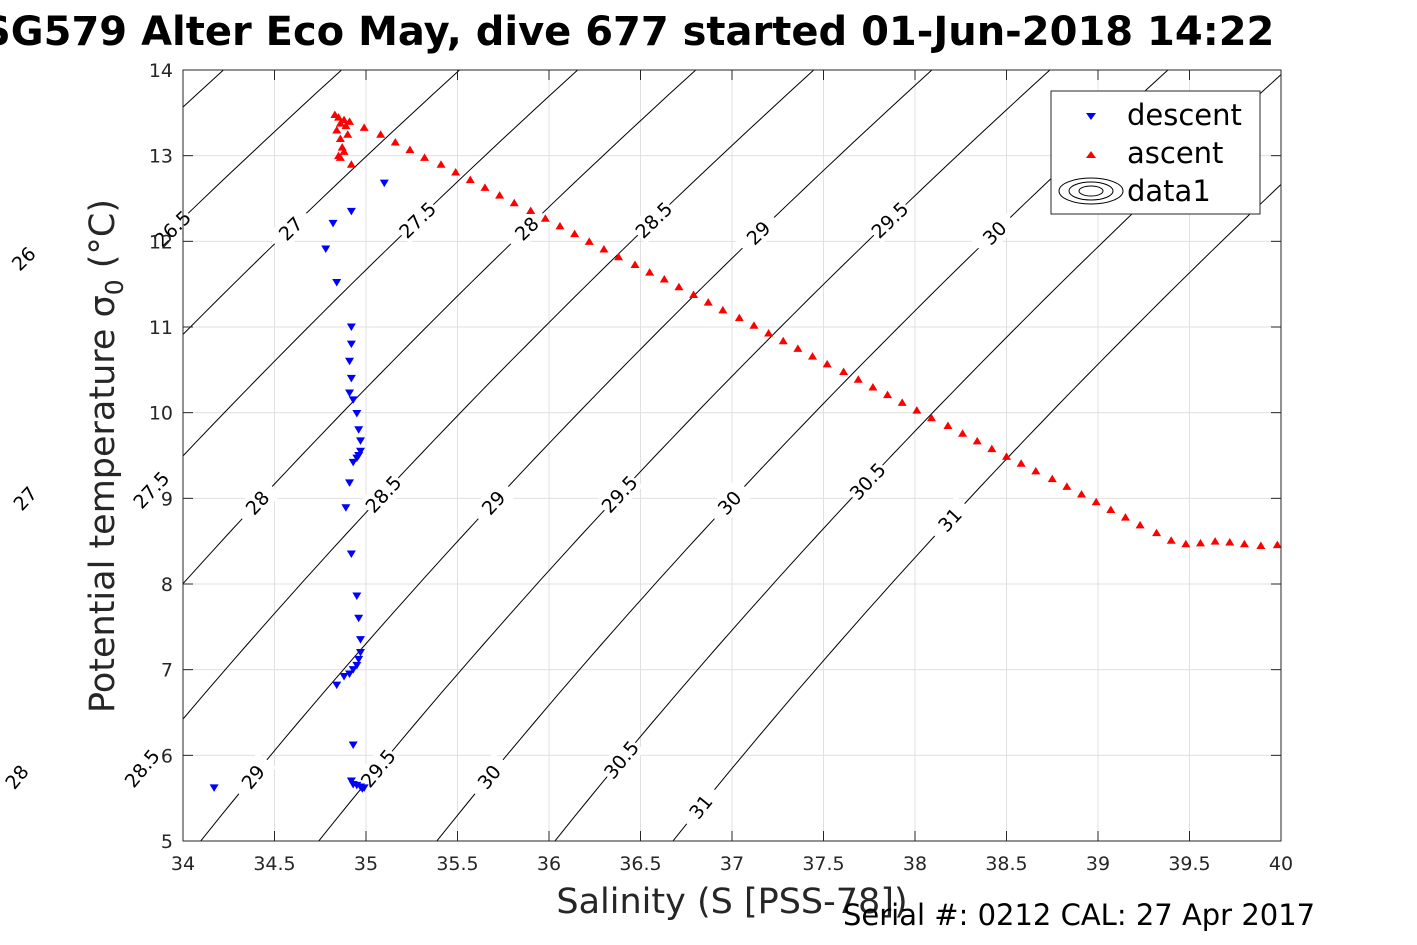  What do you see at coordinates (167, 756) in the screenshot?
I see `y-tick-label: 6` at bounding box center [167, 756].